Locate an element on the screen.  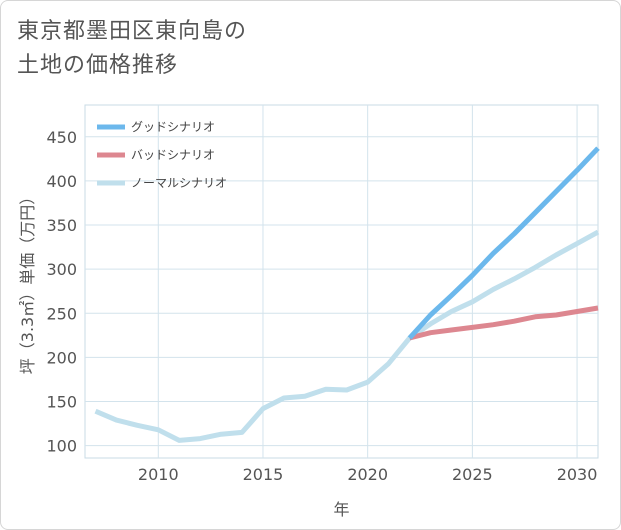
legend-label: ノーマルシナリオ is located at coordinates (179, 183).